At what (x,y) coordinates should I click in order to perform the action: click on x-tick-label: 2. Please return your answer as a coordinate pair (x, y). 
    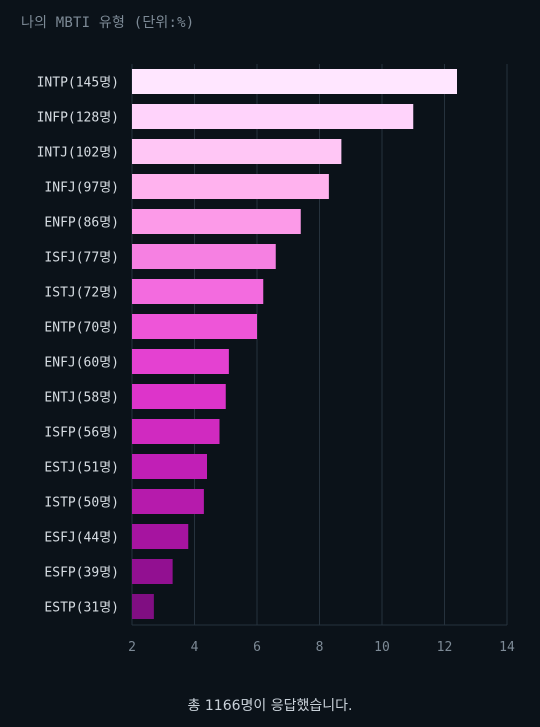
    Looking at the image, I should click on (132, 647).